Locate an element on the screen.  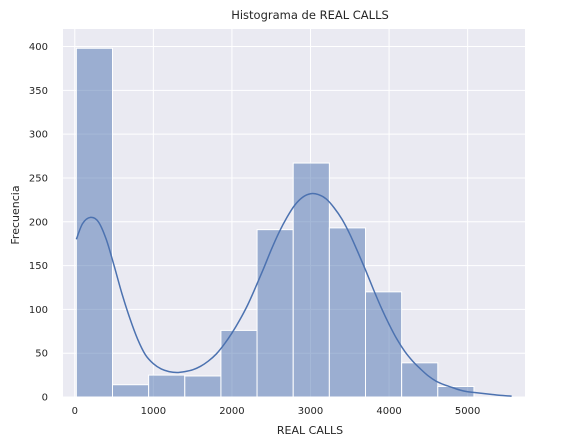
x-tick-labels: 0 1000 2000 3000 4000 5000 is located at coordinates (276, 411).